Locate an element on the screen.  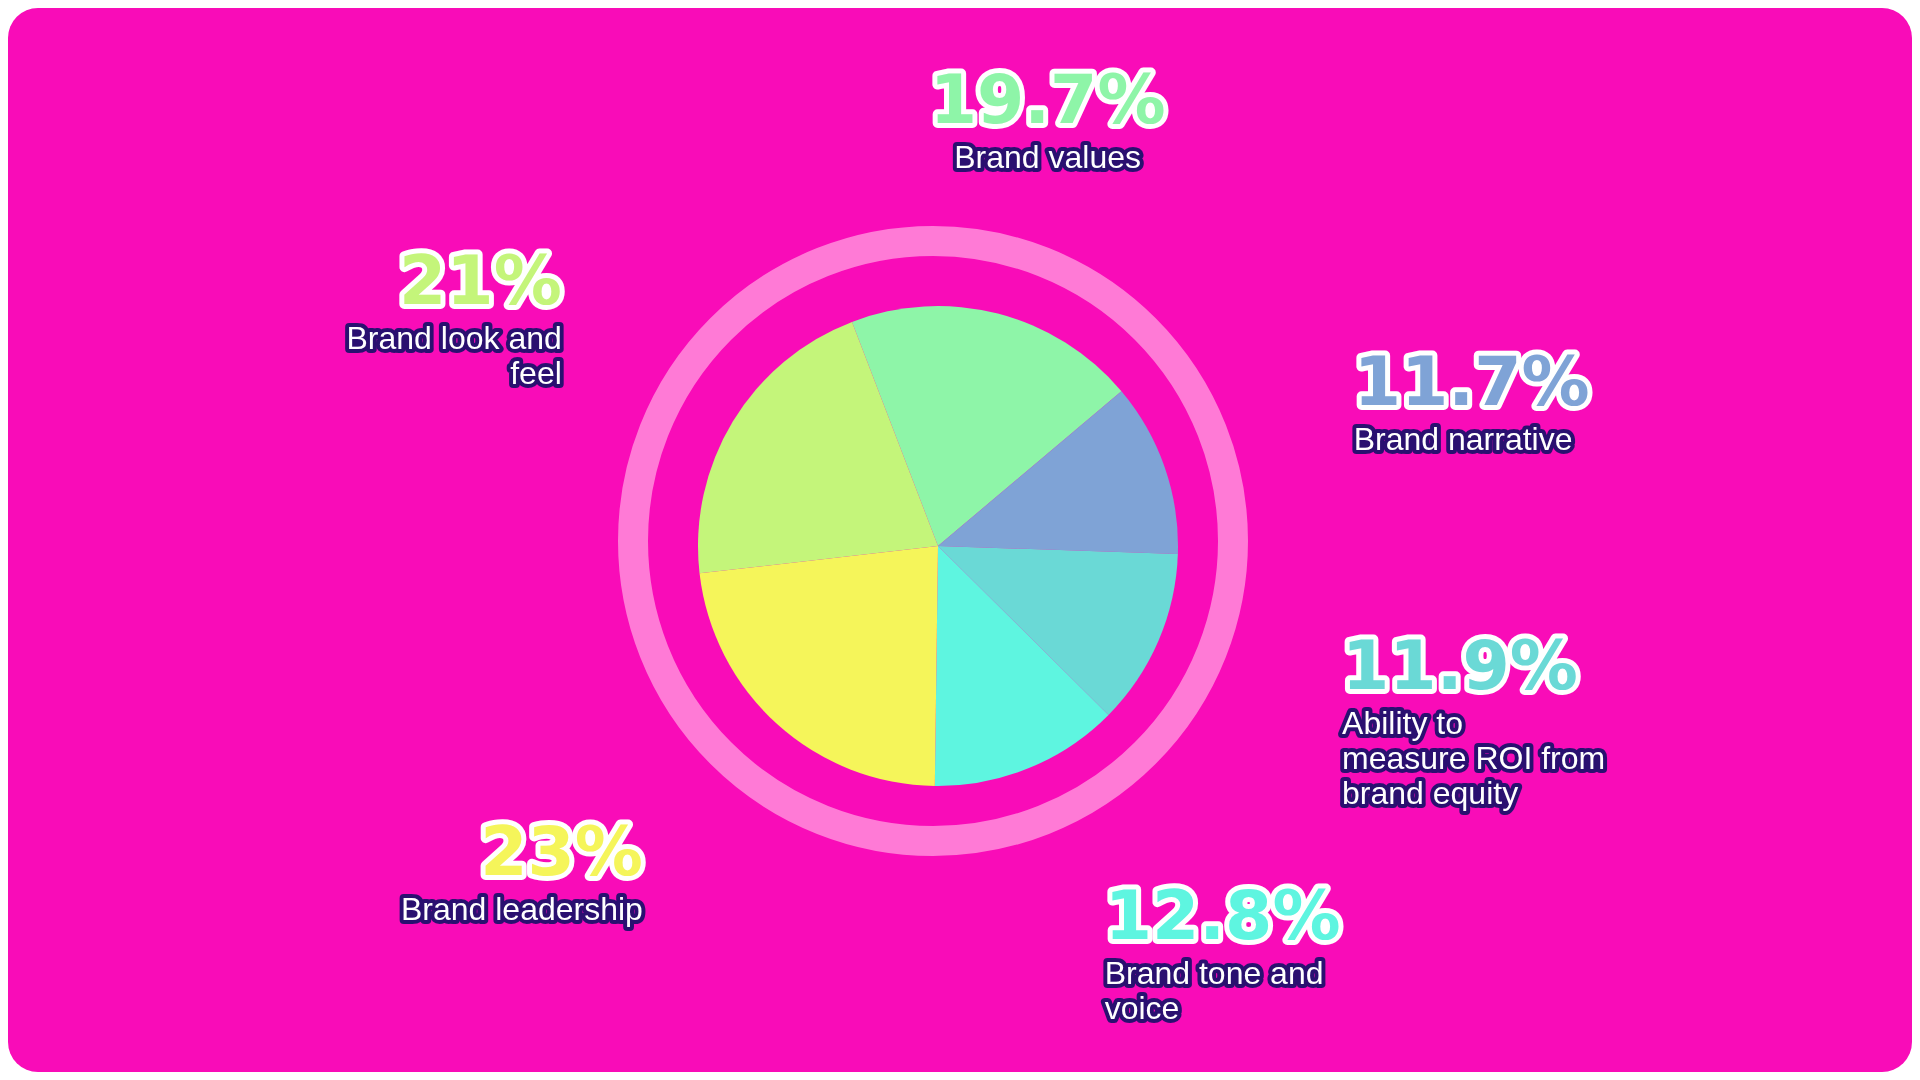
data-label: 12.8% is located at coordinates (1222, 916).